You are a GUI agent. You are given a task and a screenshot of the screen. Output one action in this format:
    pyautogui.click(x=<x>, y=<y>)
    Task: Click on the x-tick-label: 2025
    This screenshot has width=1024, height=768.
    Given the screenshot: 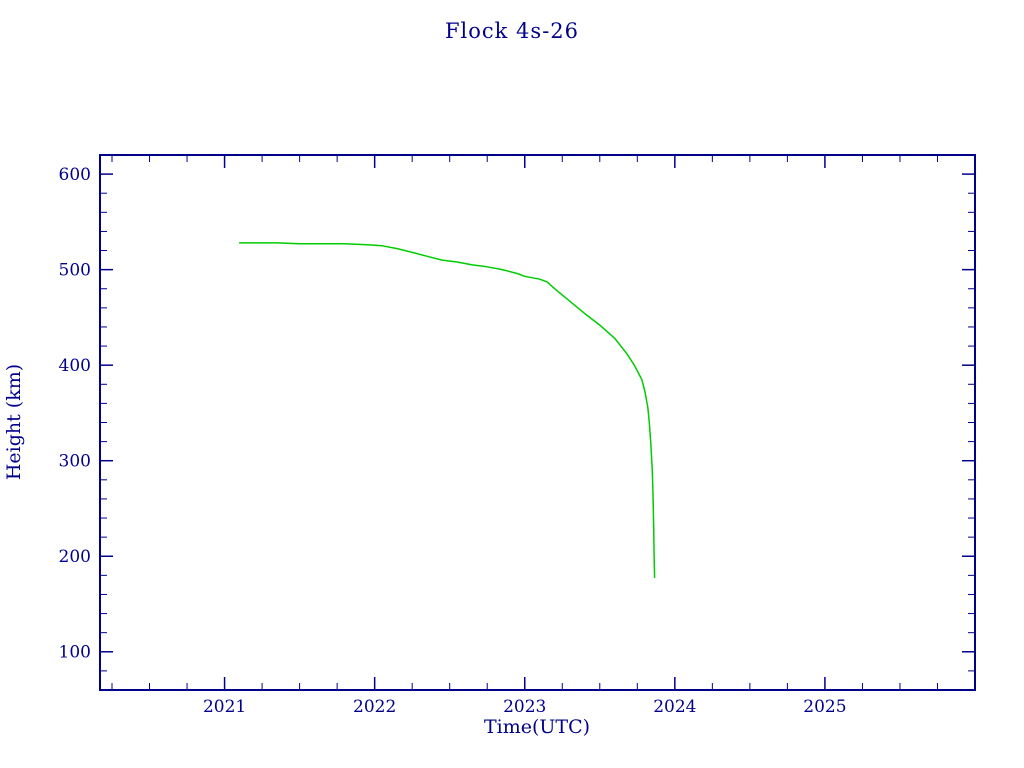 What is the action you would take?
    pyautogui.click(x=824, y=707)
    